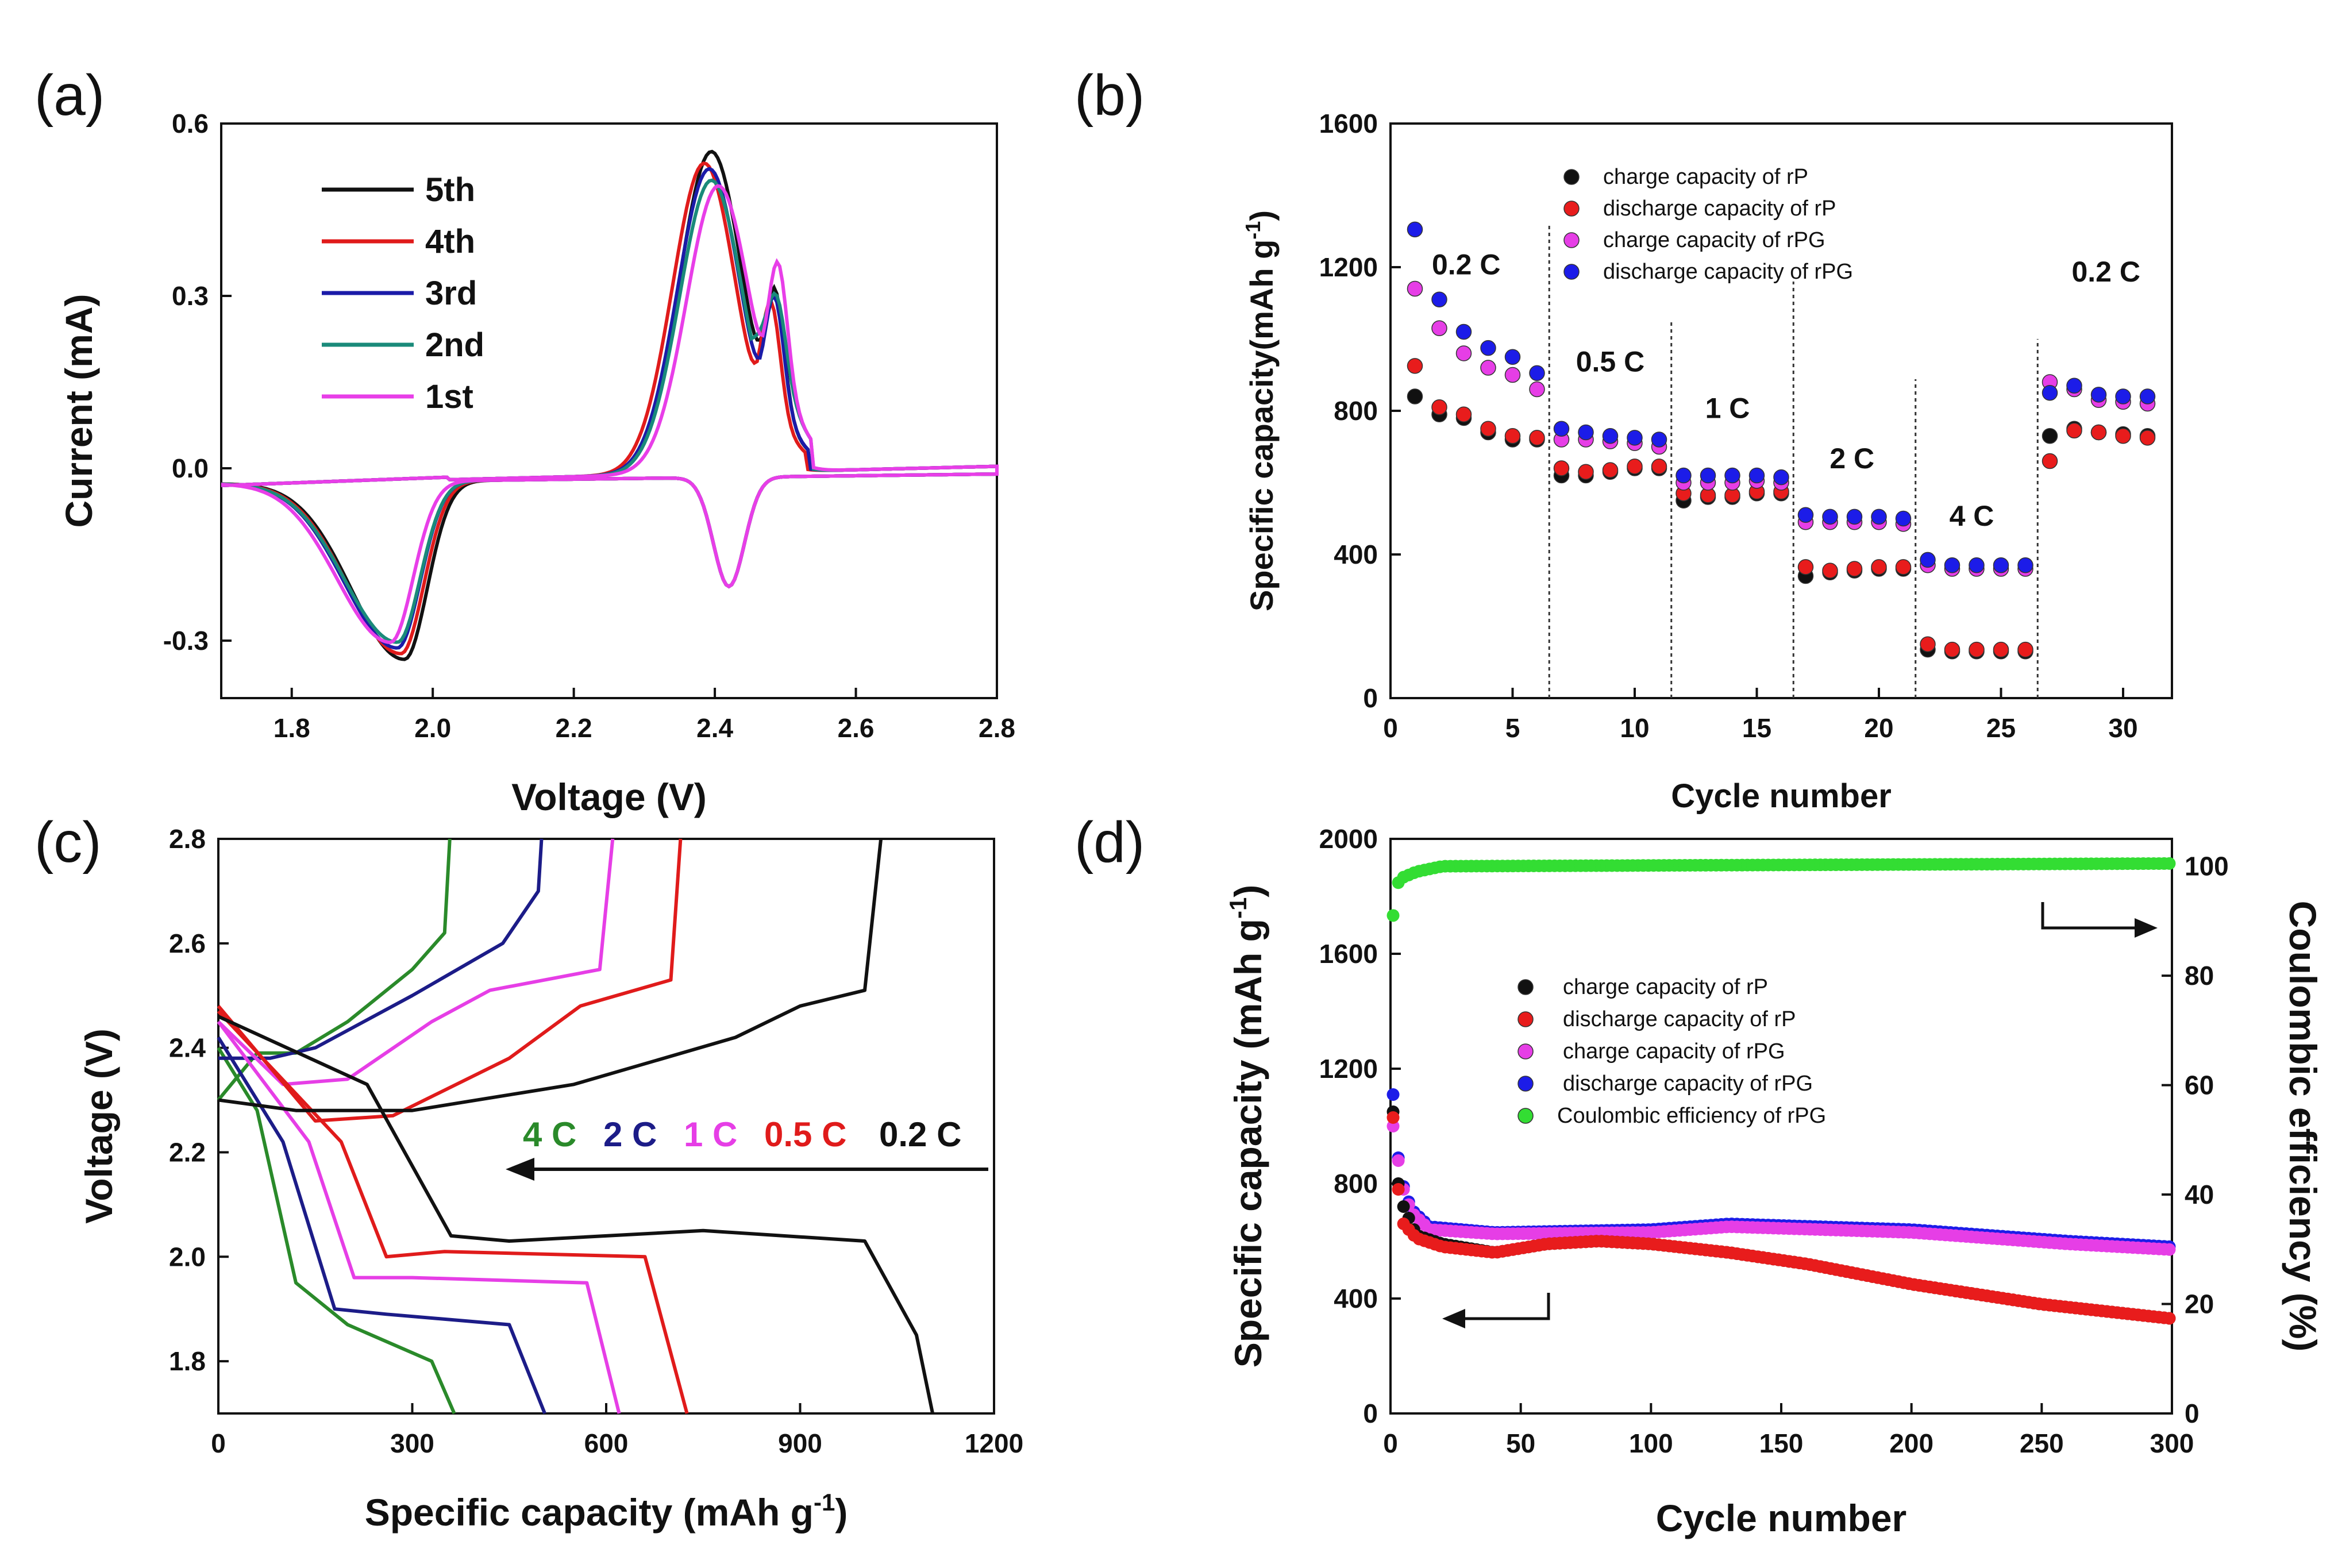  Describe the element at coordinates (1261, 425) in the screenshot. I see `panel-b-ylabel-main: Specific capacity(mAh g` at that location.